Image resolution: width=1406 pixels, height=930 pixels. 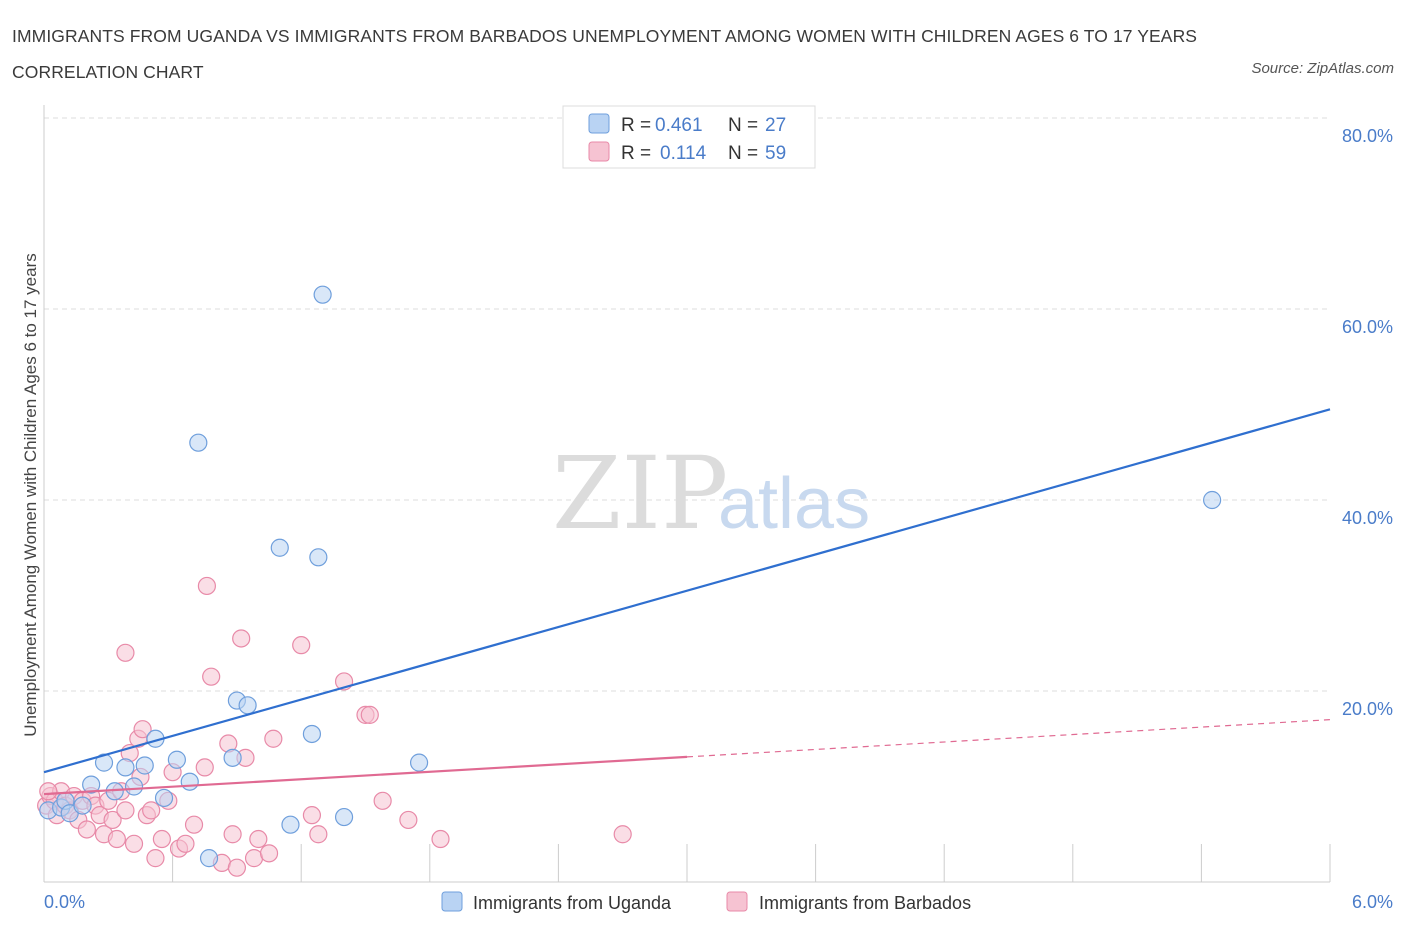 What do you see at coordinates (689, 137) in the screenshot?
I see `stats-legend: R = 0.461 N = 27 R = 0.114 N = 59` at bounding box center [689, 137].